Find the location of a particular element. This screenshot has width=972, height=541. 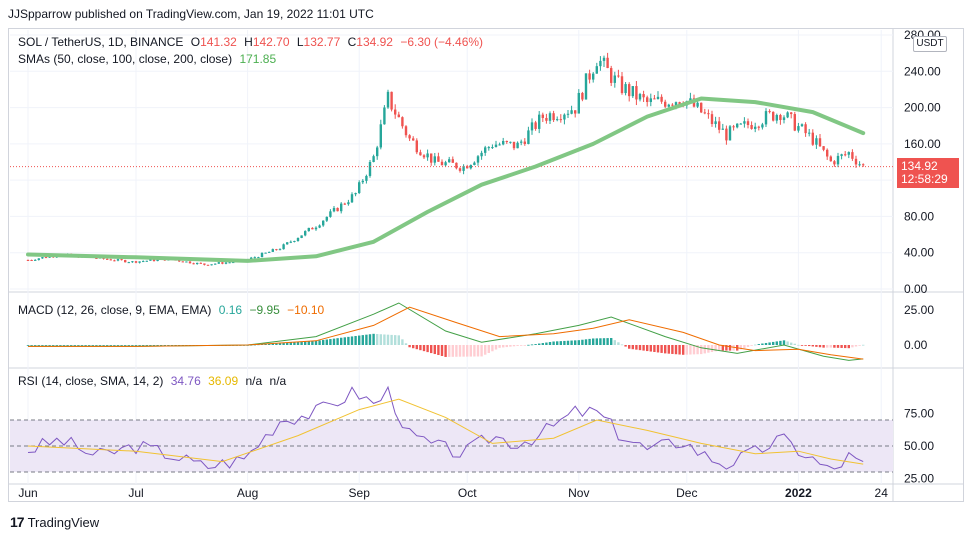

time-tick-label: 2022 is located at coordinates (798, 493).